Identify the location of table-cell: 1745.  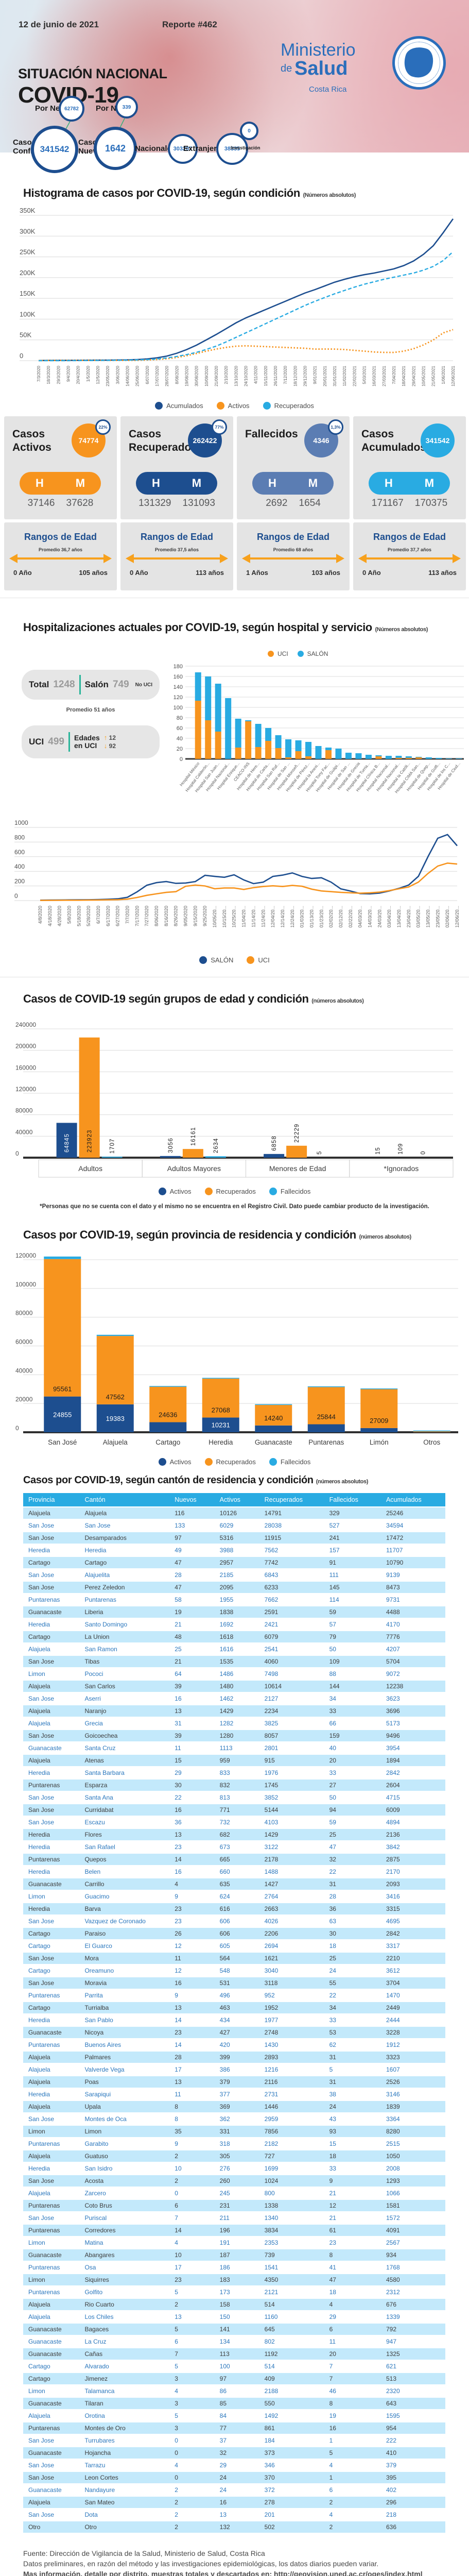
(271, 1785).